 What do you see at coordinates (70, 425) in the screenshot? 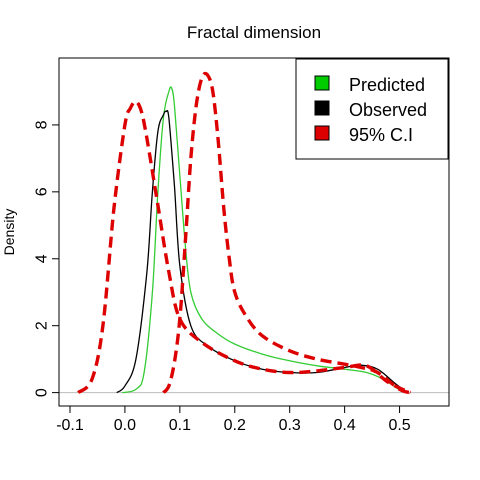
I see `x-tick-label: -0.1` at bounding box center [70, 425].